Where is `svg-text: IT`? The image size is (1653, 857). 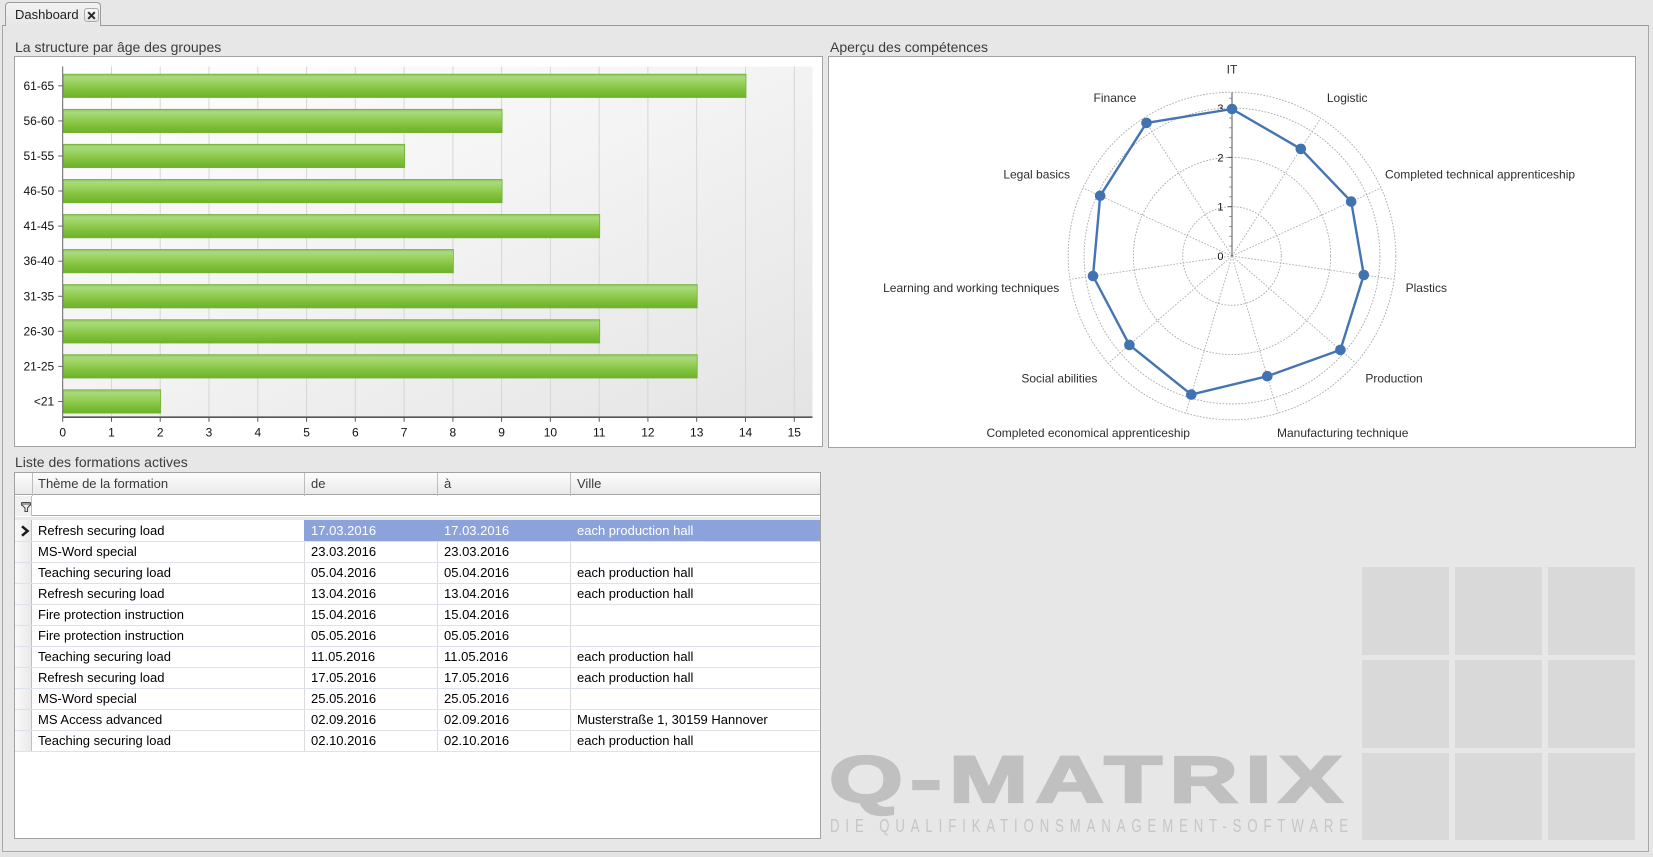 svg-text: IT is located at coordinates (1232, 69).